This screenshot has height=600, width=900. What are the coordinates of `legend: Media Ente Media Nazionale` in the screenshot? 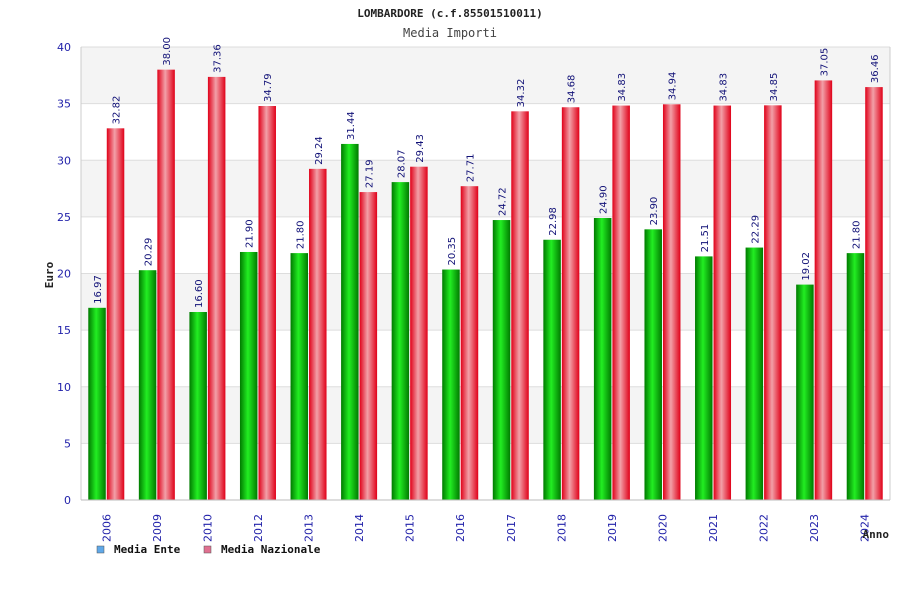 It's located at (208, 549).